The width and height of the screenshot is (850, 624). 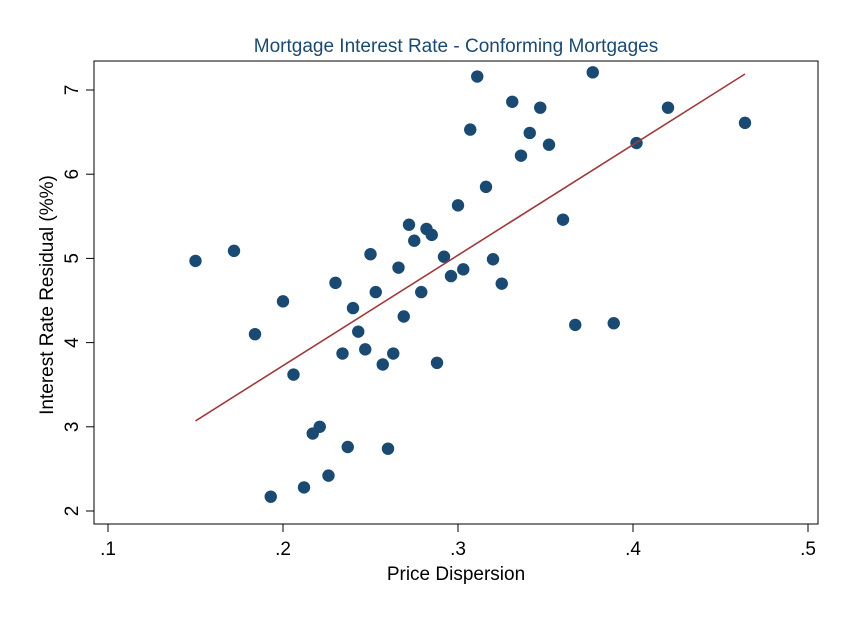 What do you see at coordinates (47, 295) in the screenshot?
I see `y-axis-label: Interest Rate Residual (%%)` at bounding box center [47, 295].